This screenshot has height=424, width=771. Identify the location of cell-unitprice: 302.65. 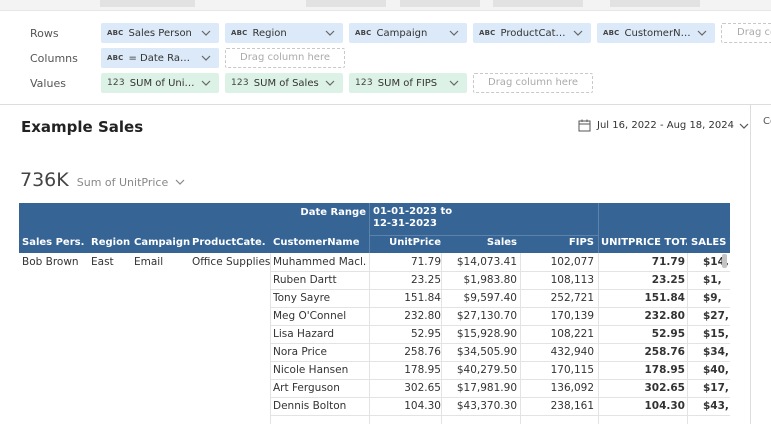
(422, 388).